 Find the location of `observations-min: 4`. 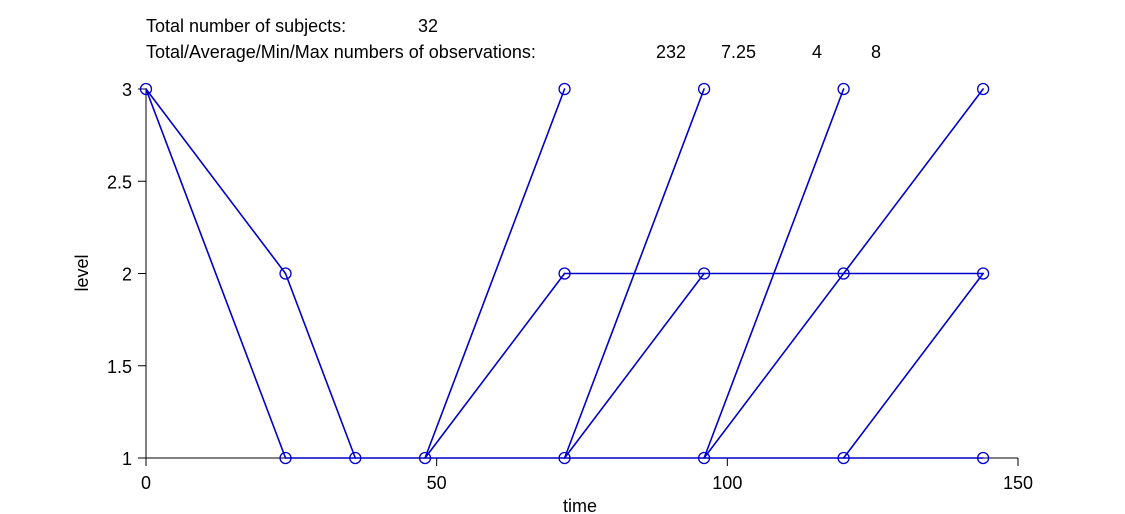

observations-min: 4 is located at coordinates (817, 52).